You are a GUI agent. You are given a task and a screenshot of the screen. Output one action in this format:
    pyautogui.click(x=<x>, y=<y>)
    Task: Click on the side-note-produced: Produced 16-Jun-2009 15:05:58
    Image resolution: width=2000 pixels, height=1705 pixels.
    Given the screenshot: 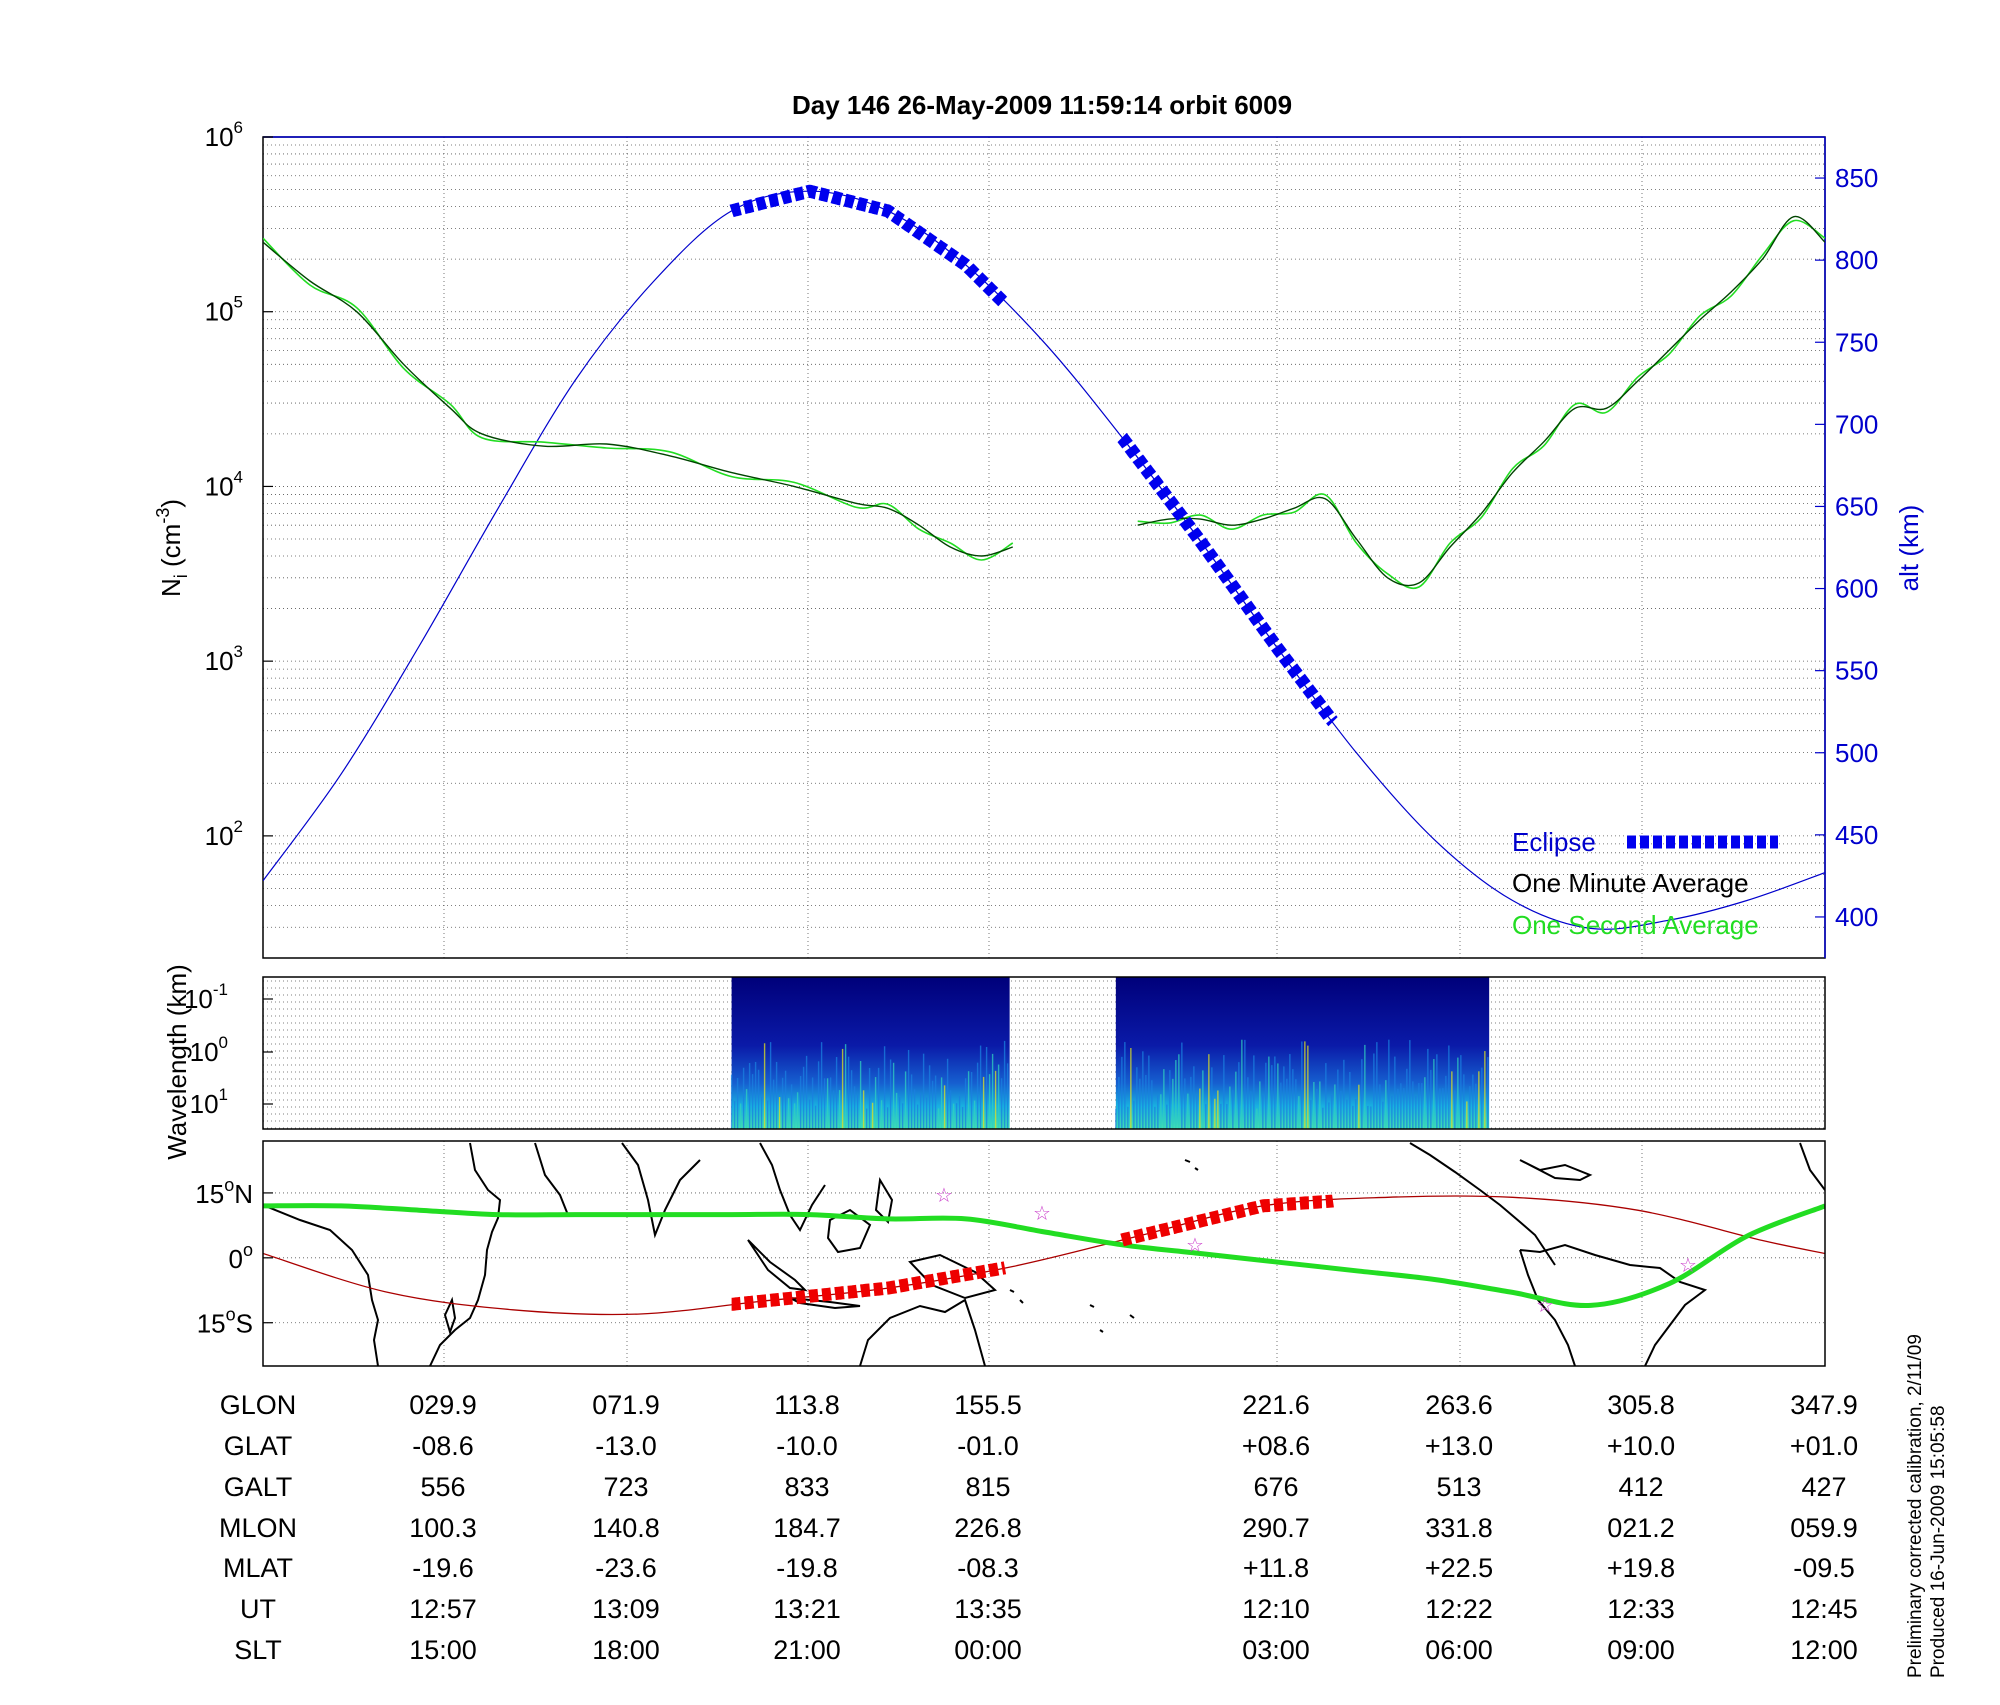 What is the action you would take?
    pyautogui.click(x=1938, y=1541)
    